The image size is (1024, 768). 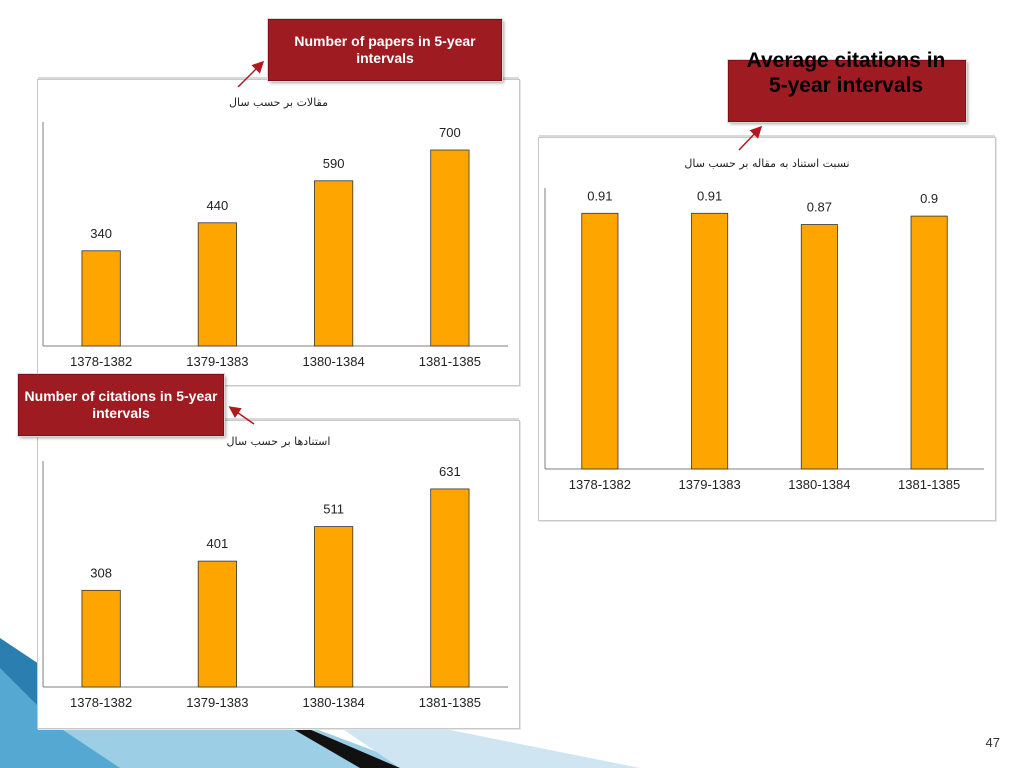 I want to click on chart-title: نسبت استناد به مقاله بر حسب سال, so click(x=767, y=163).